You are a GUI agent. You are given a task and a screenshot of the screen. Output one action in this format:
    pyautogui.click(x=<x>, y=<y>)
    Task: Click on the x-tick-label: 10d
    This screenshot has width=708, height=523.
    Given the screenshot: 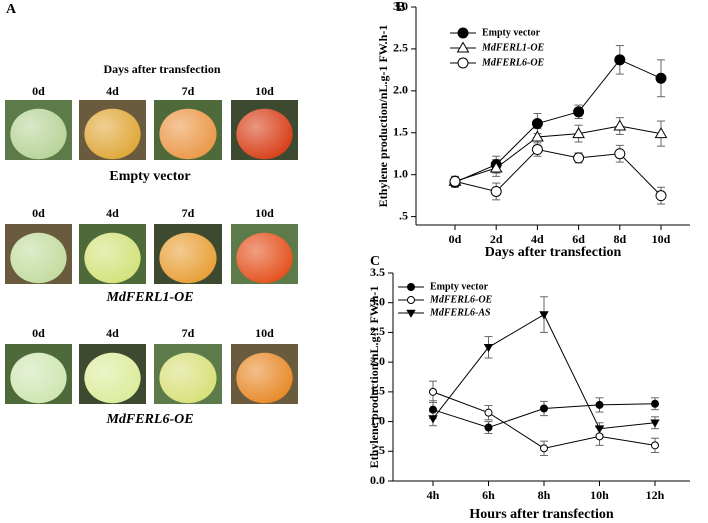 What is the action you would take?
    pyautogui.click(x=661, y=239)
    